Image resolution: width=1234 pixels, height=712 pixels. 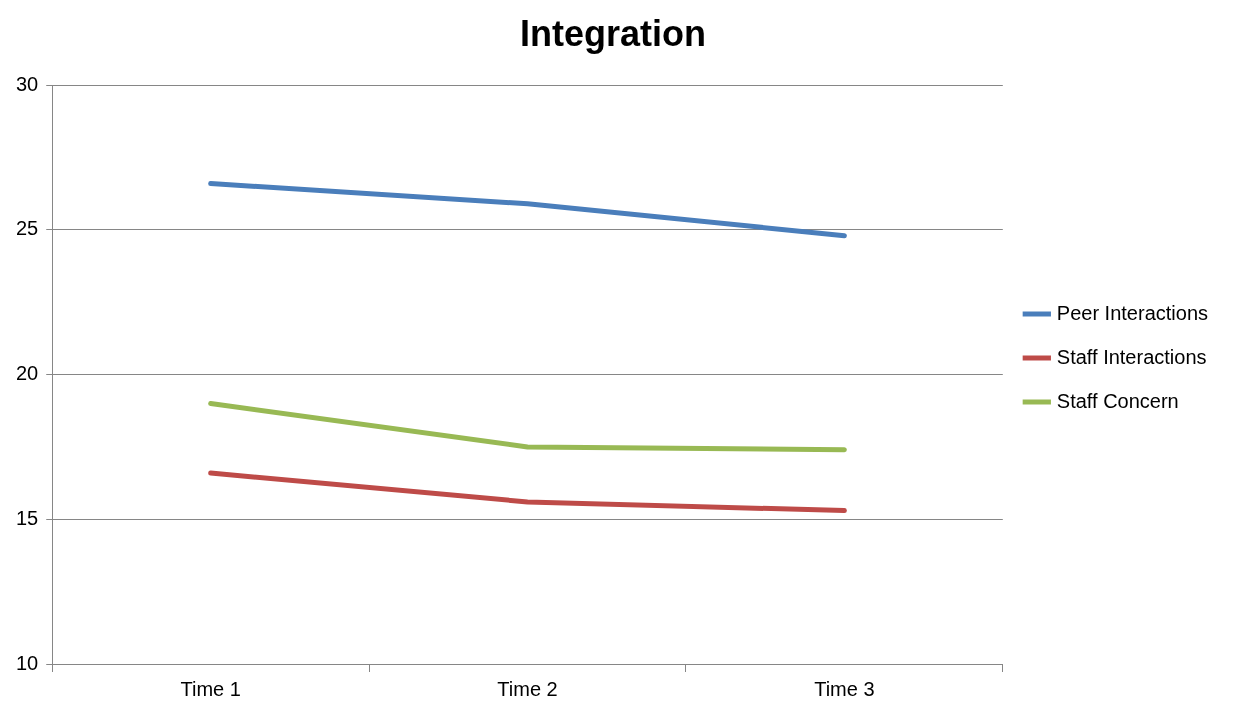 What do you see at coordinates (527, 688) in the screenshot?
I see `x-tick-label: Time 2` at bounding box center [527, 688].